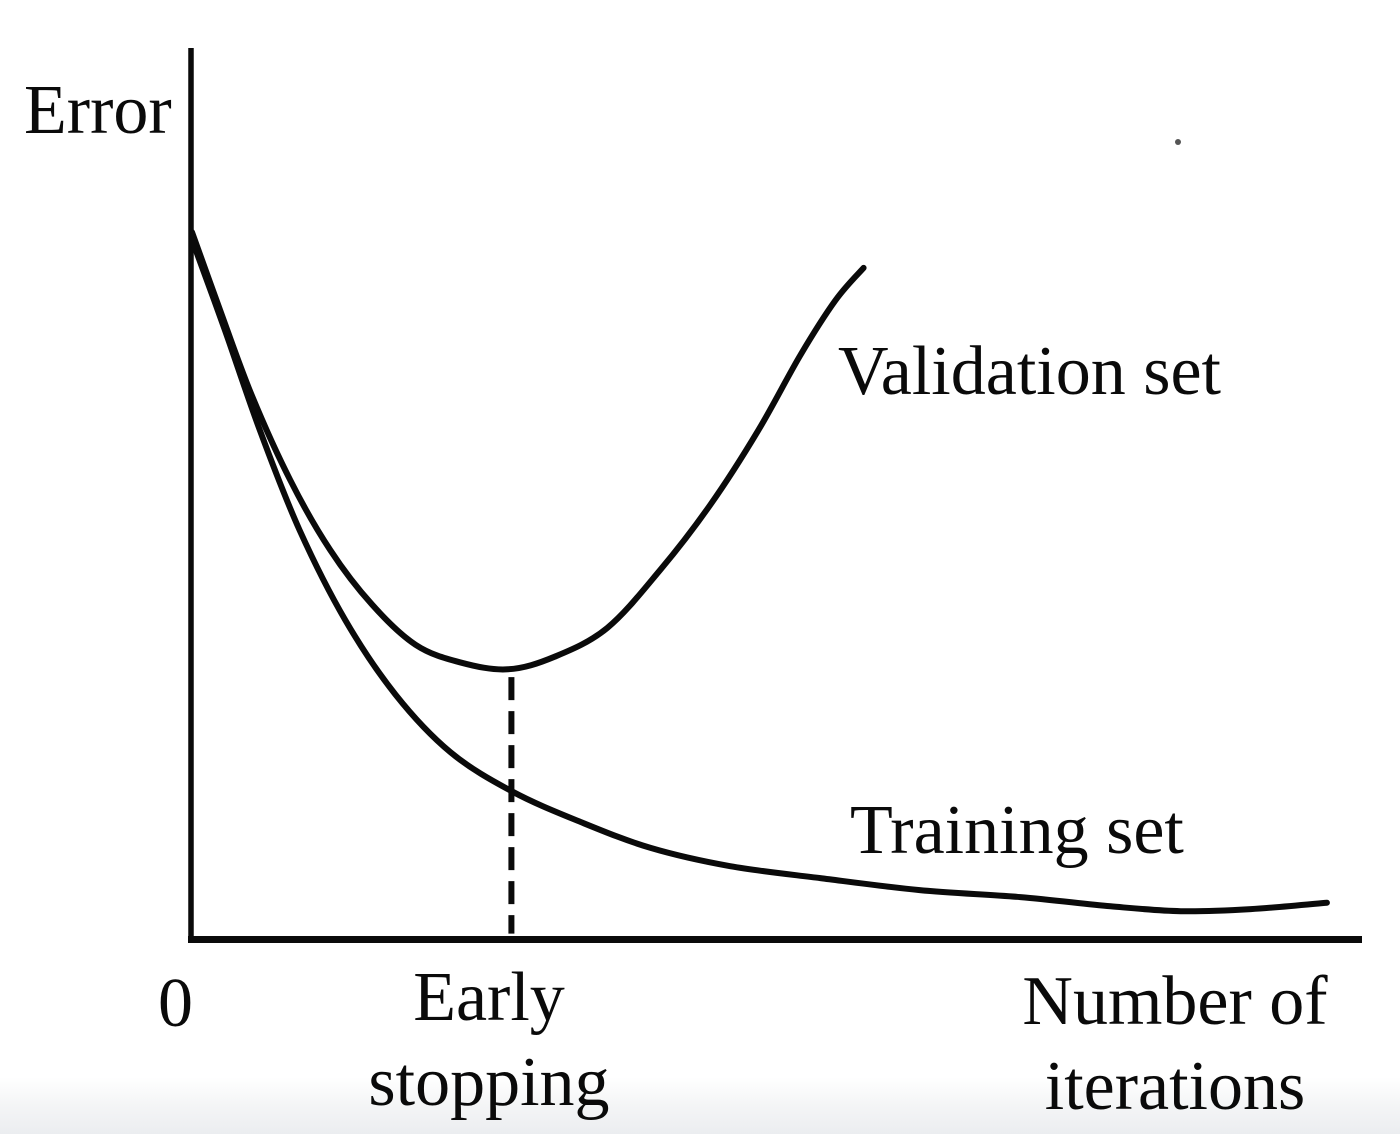  What do you see at coordinates (175, 1003) in the screenshot?
I see `origin-tick-label: 0` at bounding box center [175, 1003].